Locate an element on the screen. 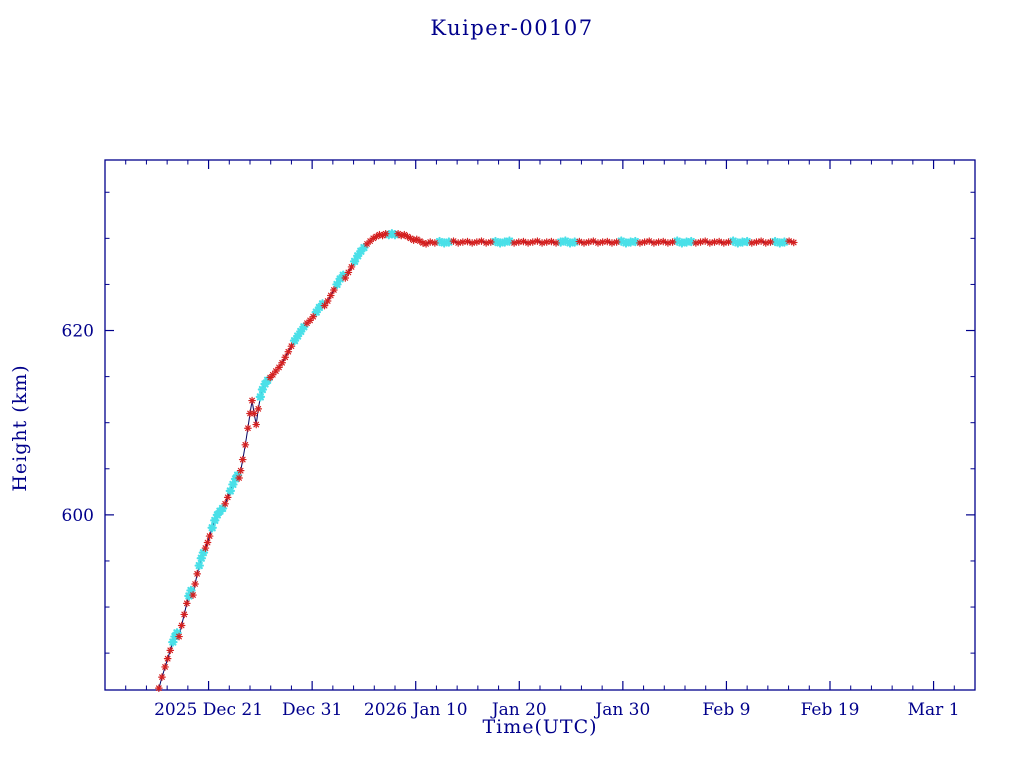  x-tick-label: 2025 Dec 21 is located at coordinates (208, 710).